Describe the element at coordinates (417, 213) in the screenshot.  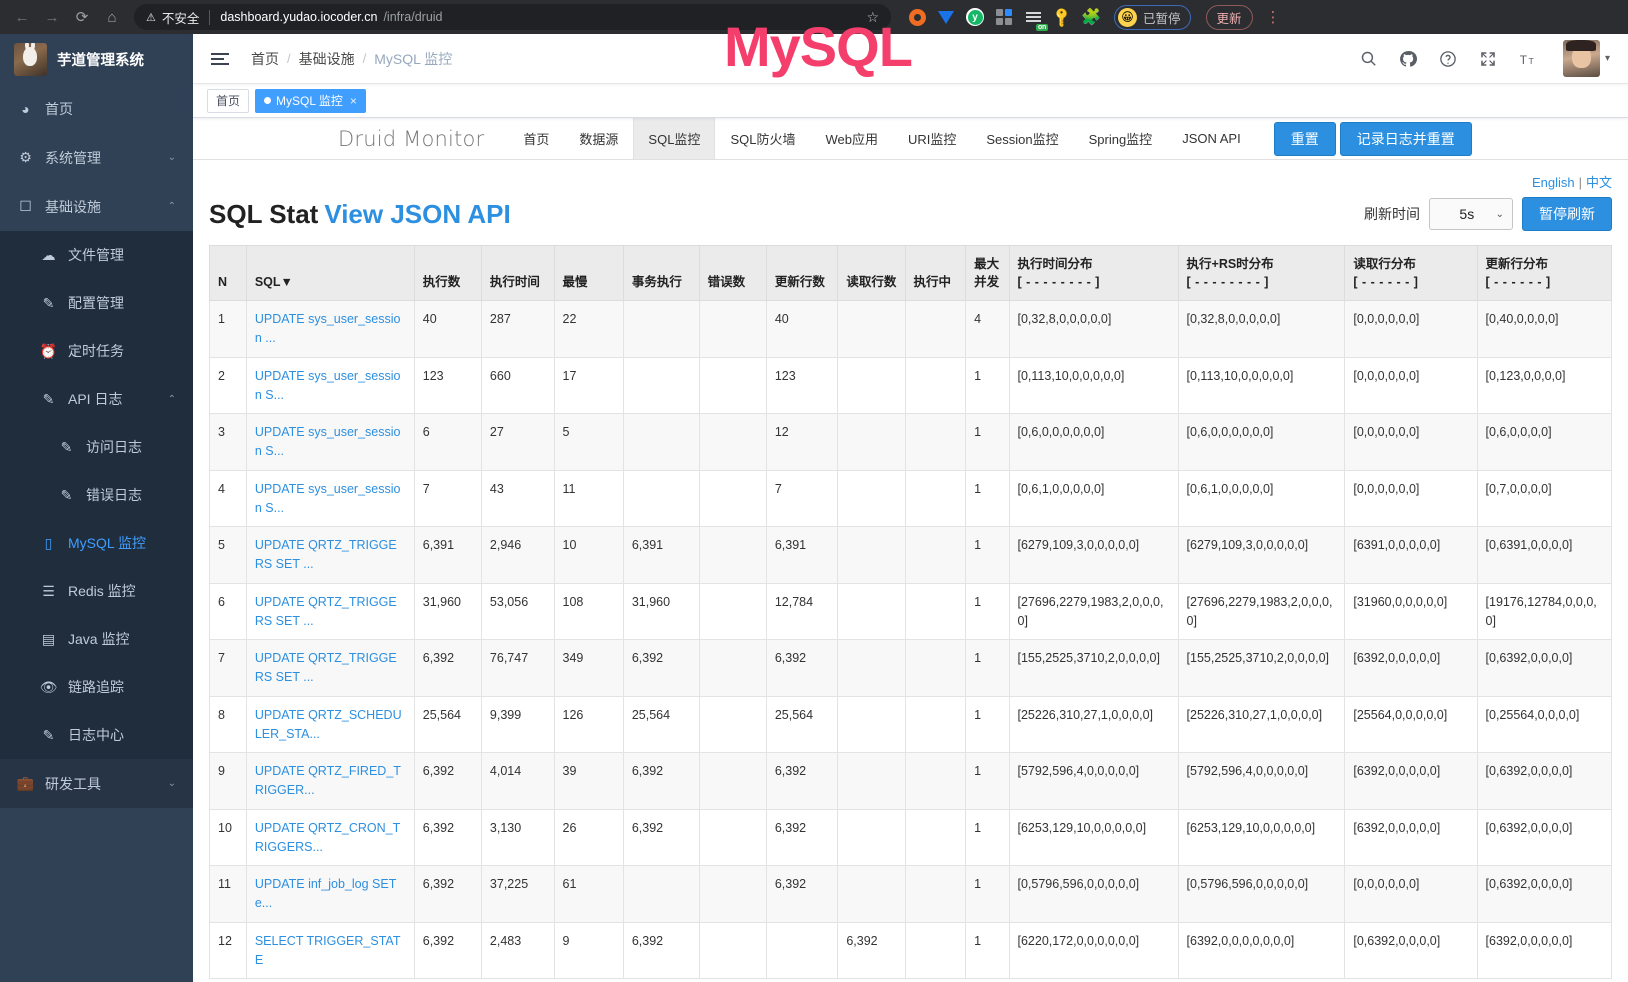
I see `view-json-api-link: View JSON API` at that location.